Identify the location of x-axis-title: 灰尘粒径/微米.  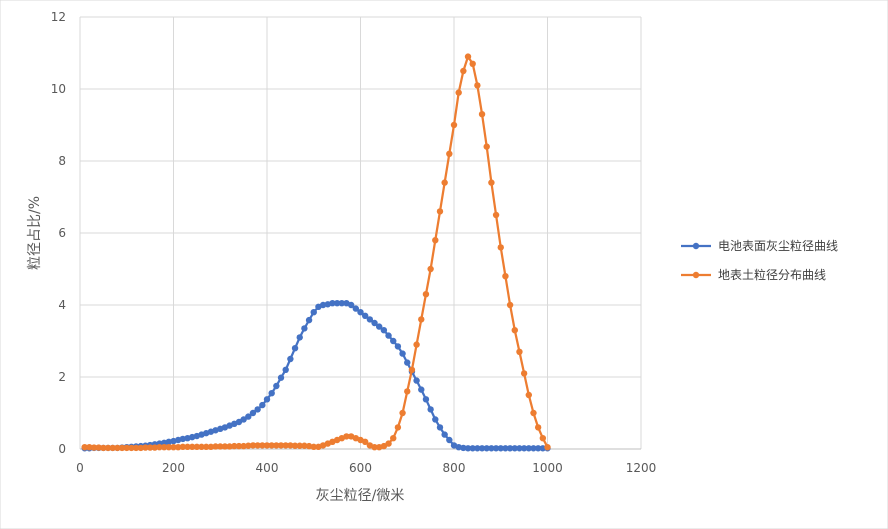
(360, 496).